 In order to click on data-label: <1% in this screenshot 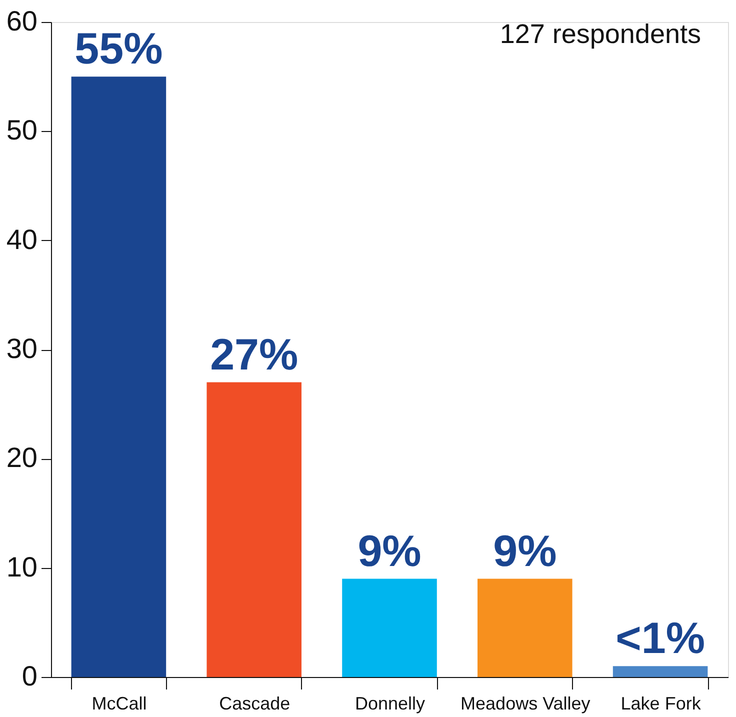, I will do `click(660, 639)`.